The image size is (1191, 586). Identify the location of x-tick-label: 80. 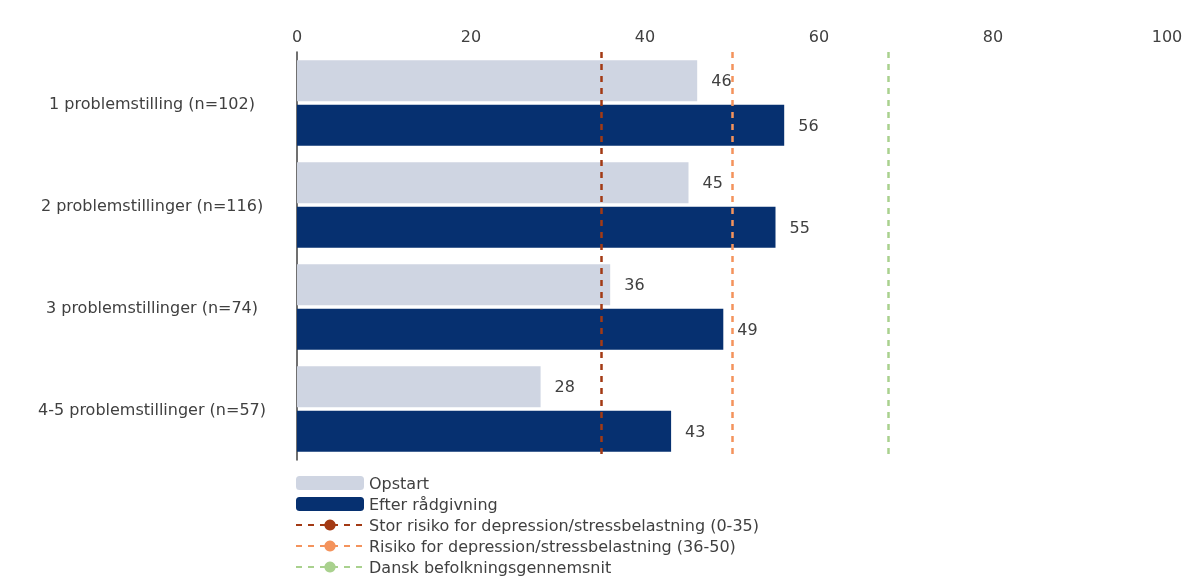
(993, 36).